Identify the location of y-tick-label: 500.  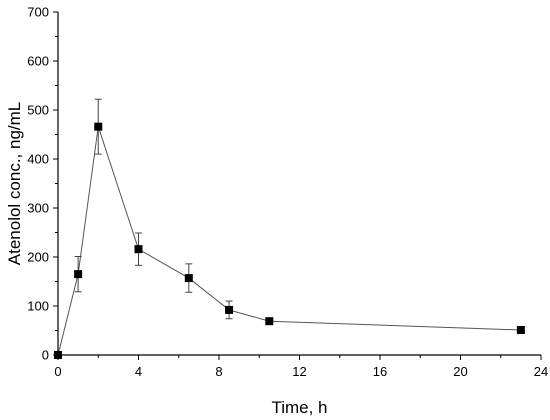
(38, 110).